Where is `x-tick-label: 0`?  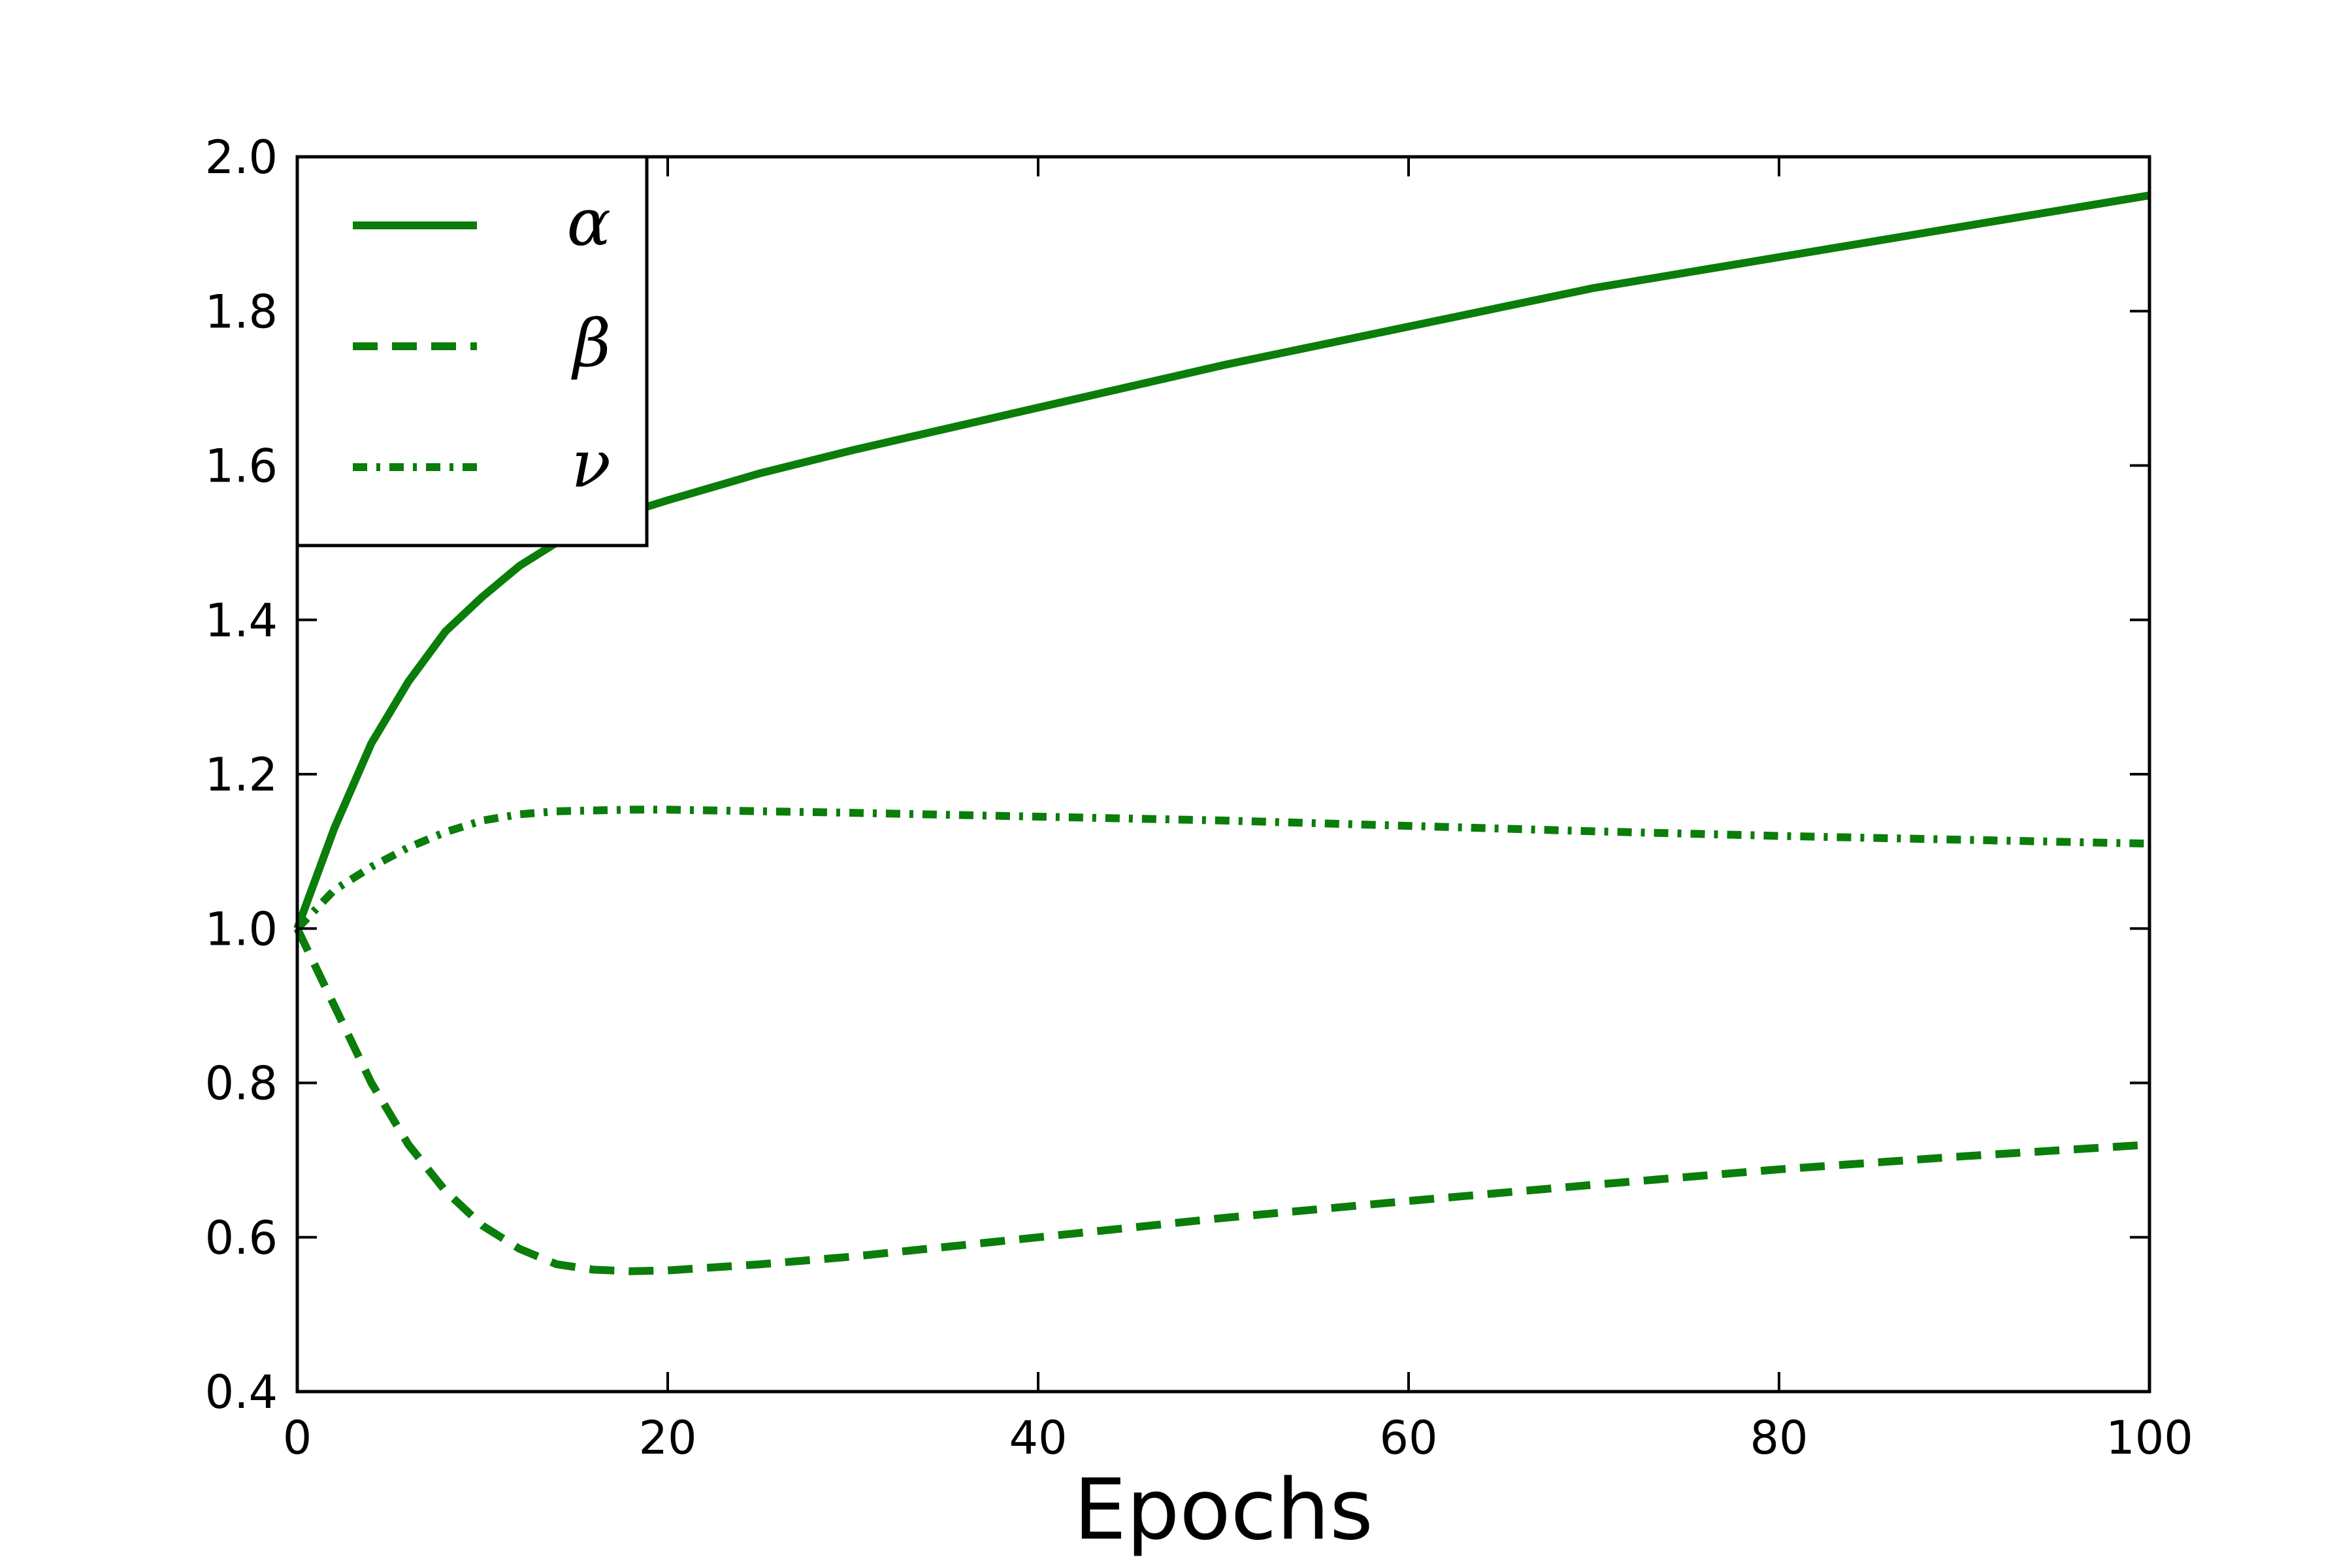
x-tick-label: 0 is located at coordinates (297, 1438).